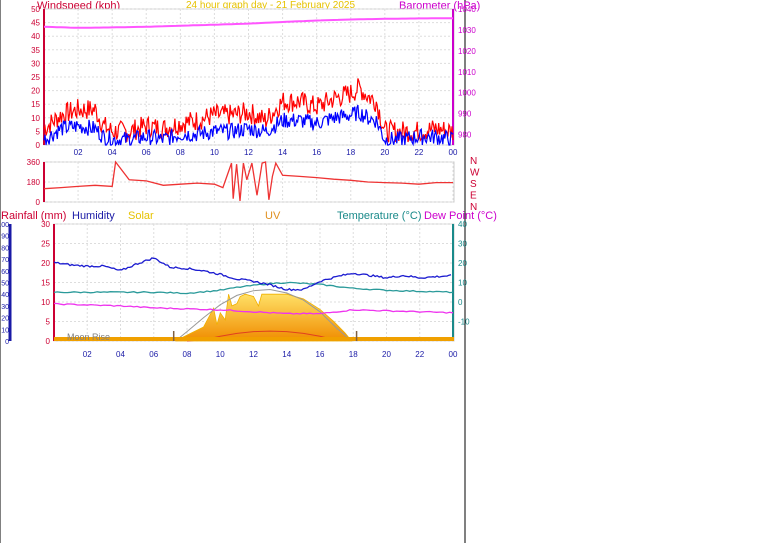 Image resolution: width=761 pixels, height=543 pixels. I want to click on rainfall-tick-label: 0, so click(48, 341).